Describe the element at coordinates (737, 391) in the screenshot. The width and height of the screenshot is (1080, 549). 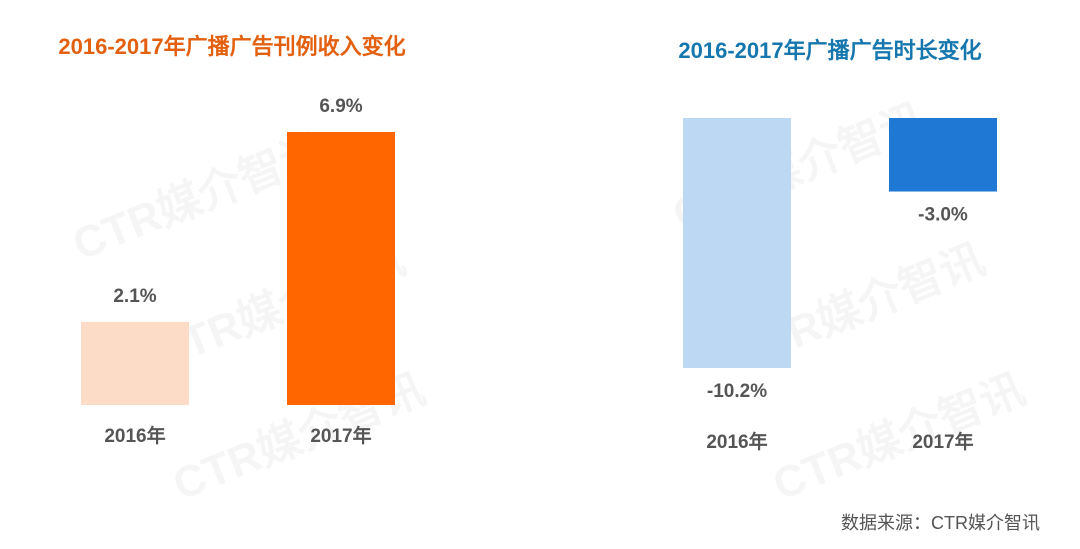
I see `value-label: -10.2%` at that location.